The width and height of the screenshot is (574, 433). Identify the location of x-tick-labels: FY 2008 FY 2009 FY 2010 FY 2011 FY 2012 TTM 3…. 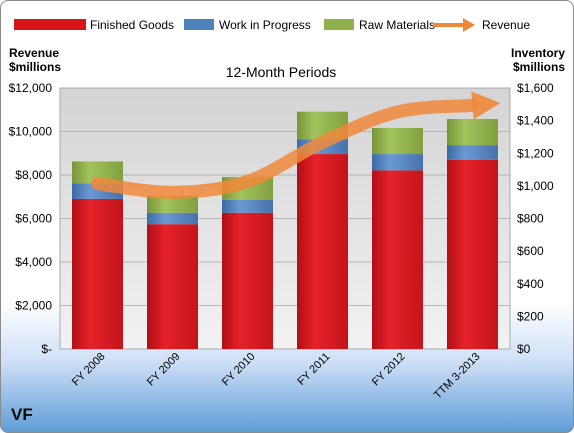
(276, 376).